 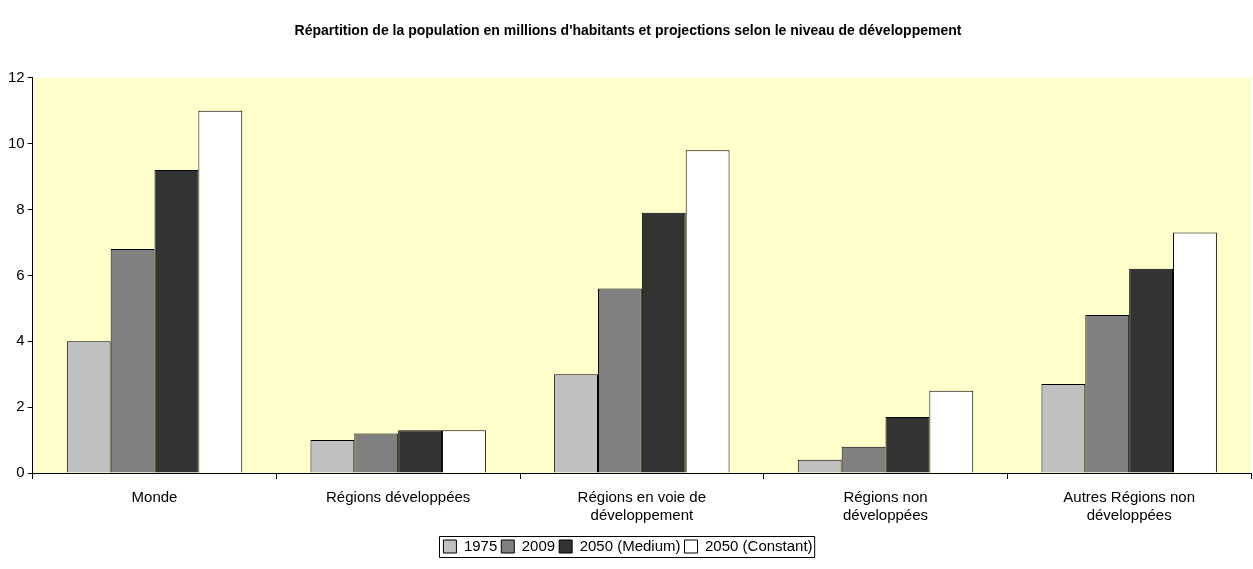 What do you see at coordinates (154, 497) in the screenshot?
I see `x-tick-label: Monde` at bounding box center [154, 497].